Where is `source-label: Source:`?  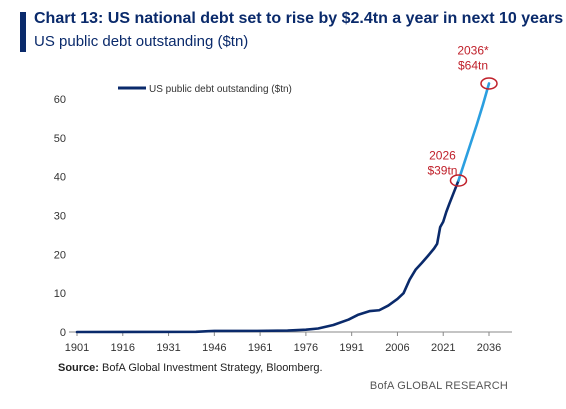 source-label: Source: is located at coordinates (78, 368).